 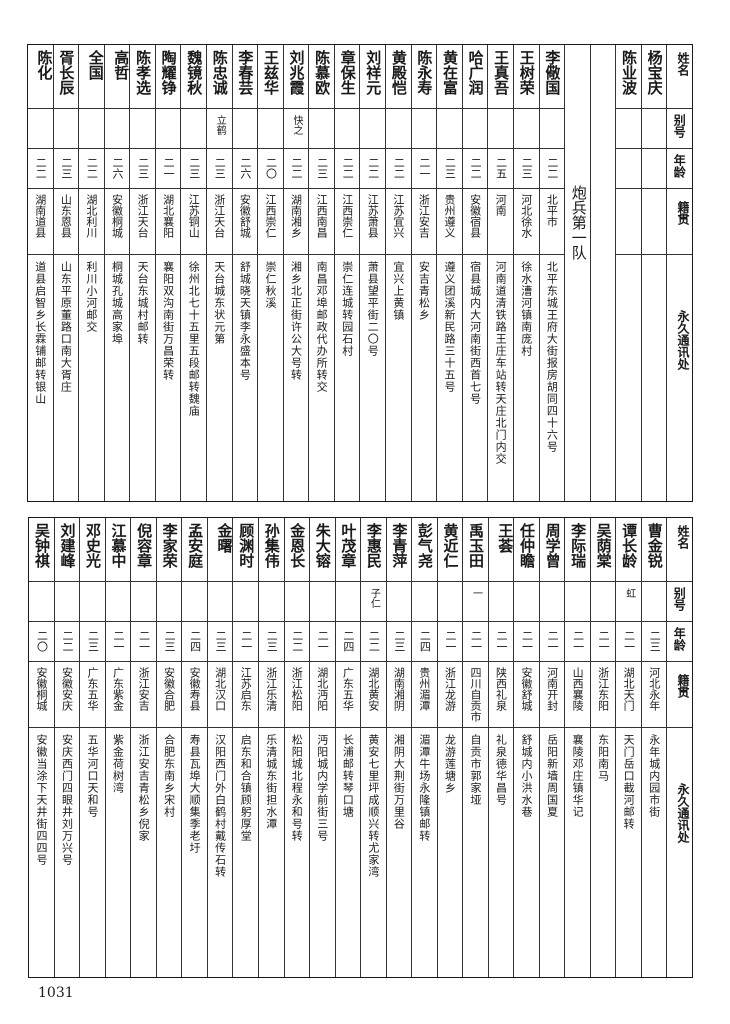 What do you see at coordinates (475, 216) in the screenshot?
I see `person-origin: 安徽宿县` at bounding box center [475, 216].